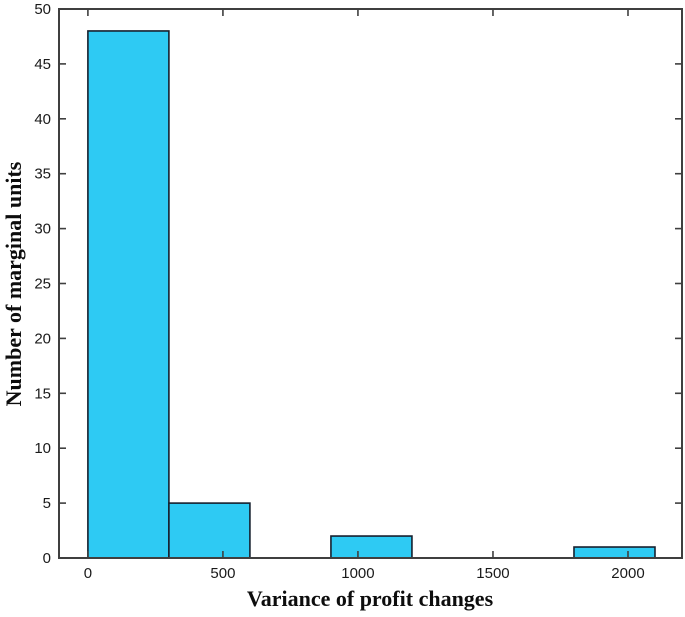  What do you see at coordinates (42, 119) in the screenshot?
I see `y-tick-label: 40` at bounding box center [42, 119].